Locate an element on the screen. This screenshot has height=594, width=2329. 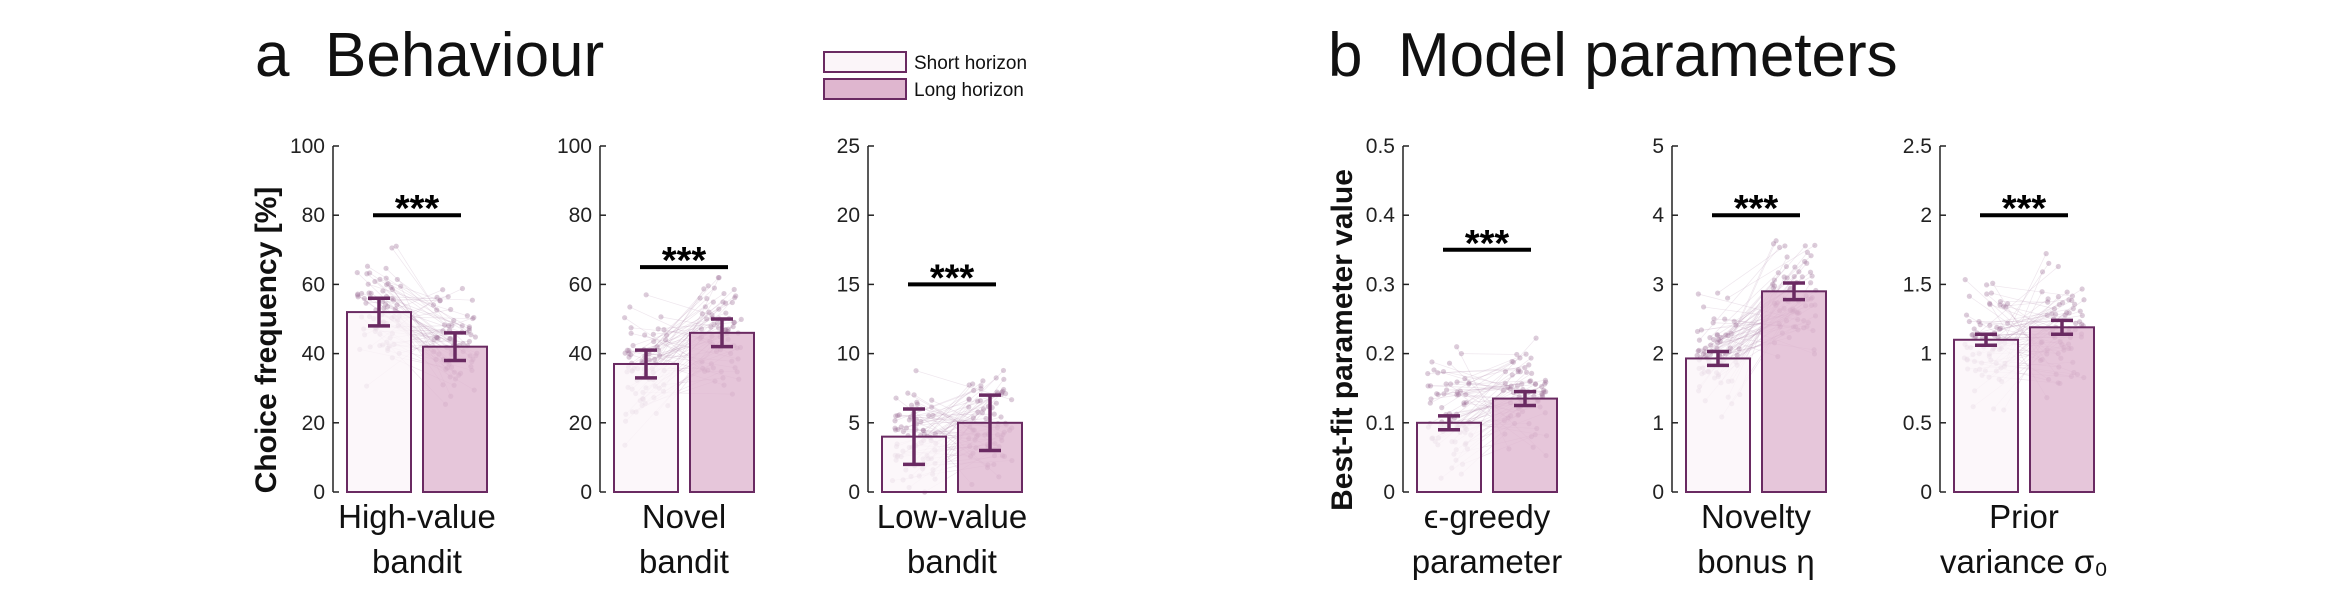
subplot-4: *** 0 0.1 0.2 0.3 0.4 0.5 ϵ-greedy parameter is located at coordinates (1464, 357).